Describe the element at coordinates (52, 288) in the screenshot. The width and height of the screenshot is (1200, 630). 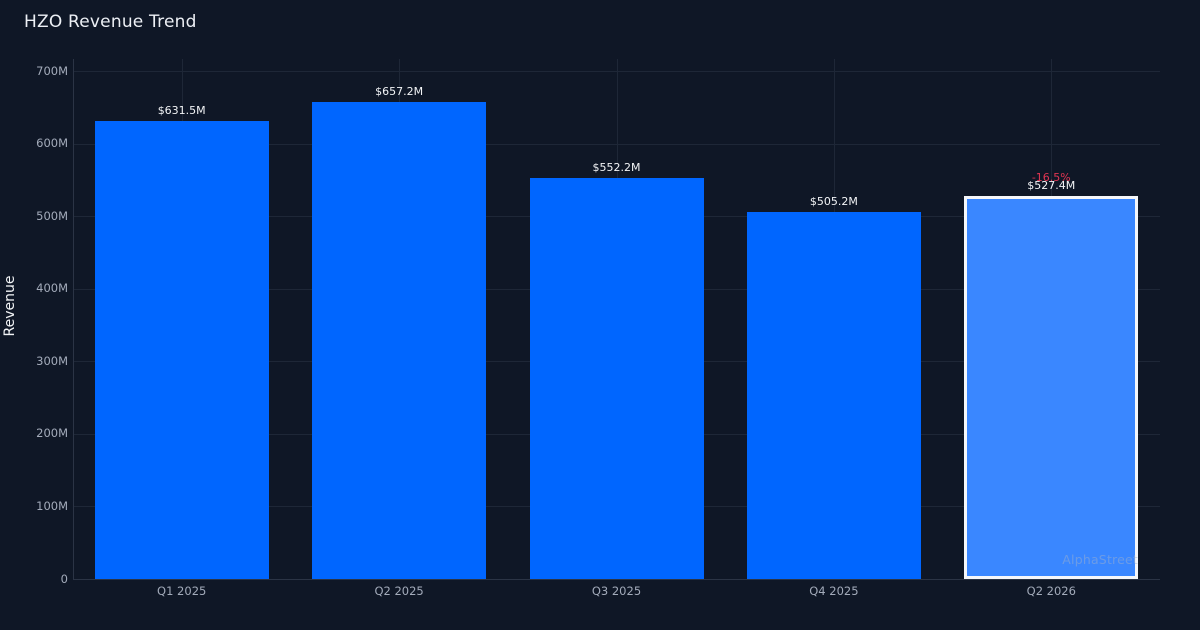
I see `y-tick-label: 400M` at that location.